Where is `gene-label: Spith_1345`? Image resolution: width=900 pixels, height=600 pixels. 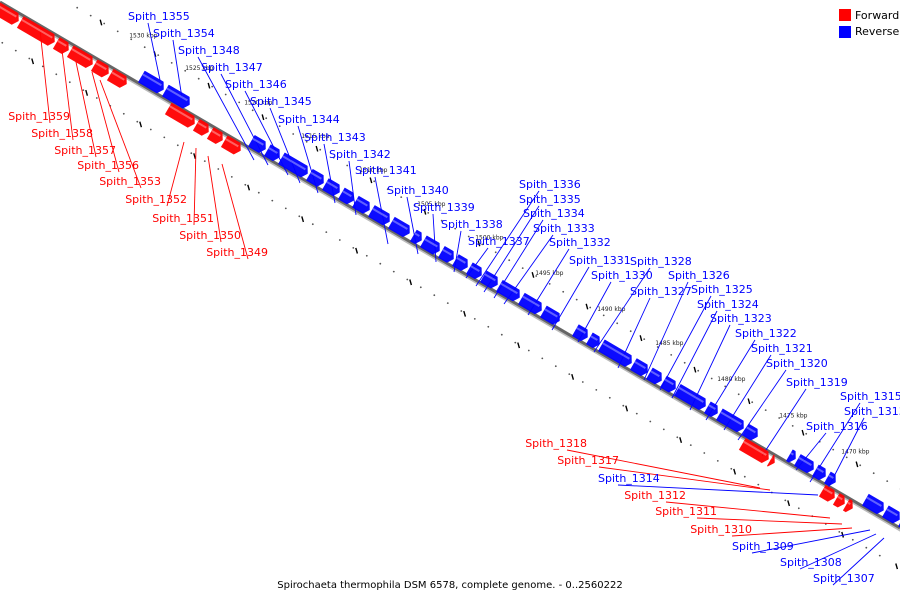 gene-label: Spith_1345 is located at coordinates (281, 101).